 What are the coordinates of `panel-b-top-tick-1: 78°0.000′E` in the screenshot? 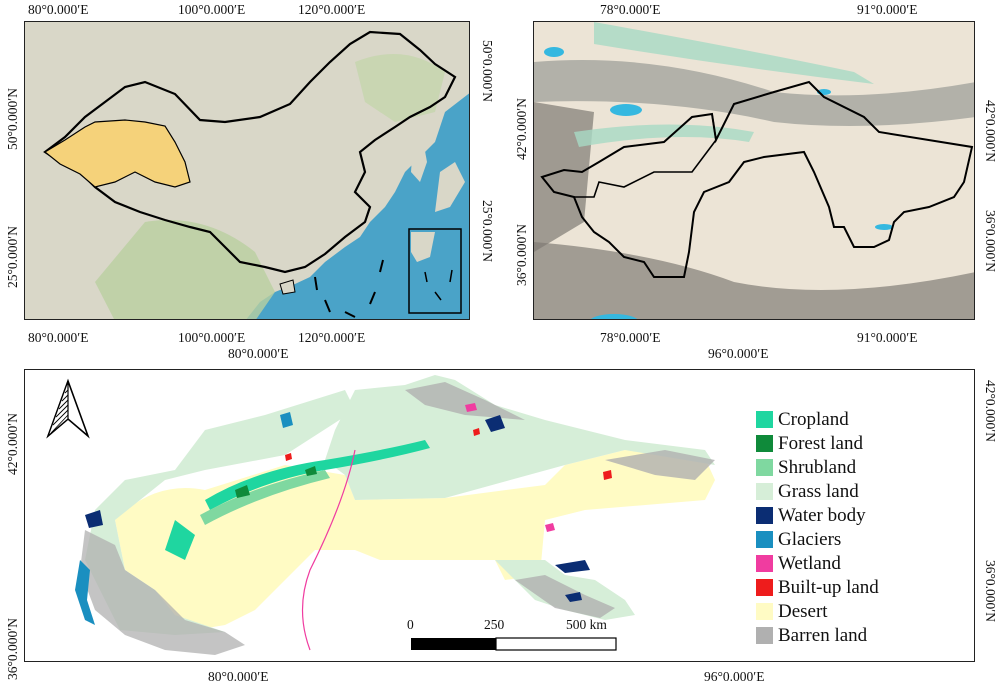 It's located at (630, 9).